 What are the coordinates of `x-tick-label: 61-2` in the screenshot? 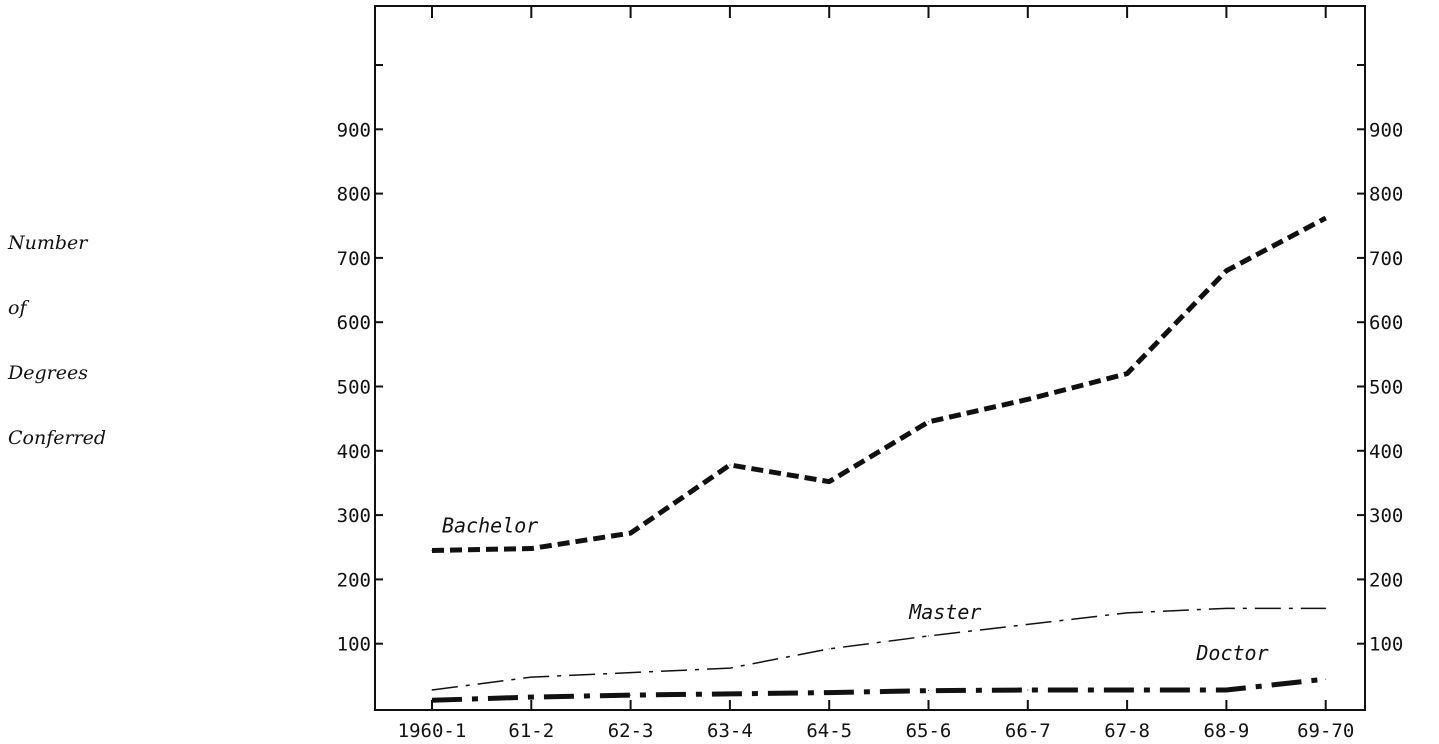 It's located at (531, 731).